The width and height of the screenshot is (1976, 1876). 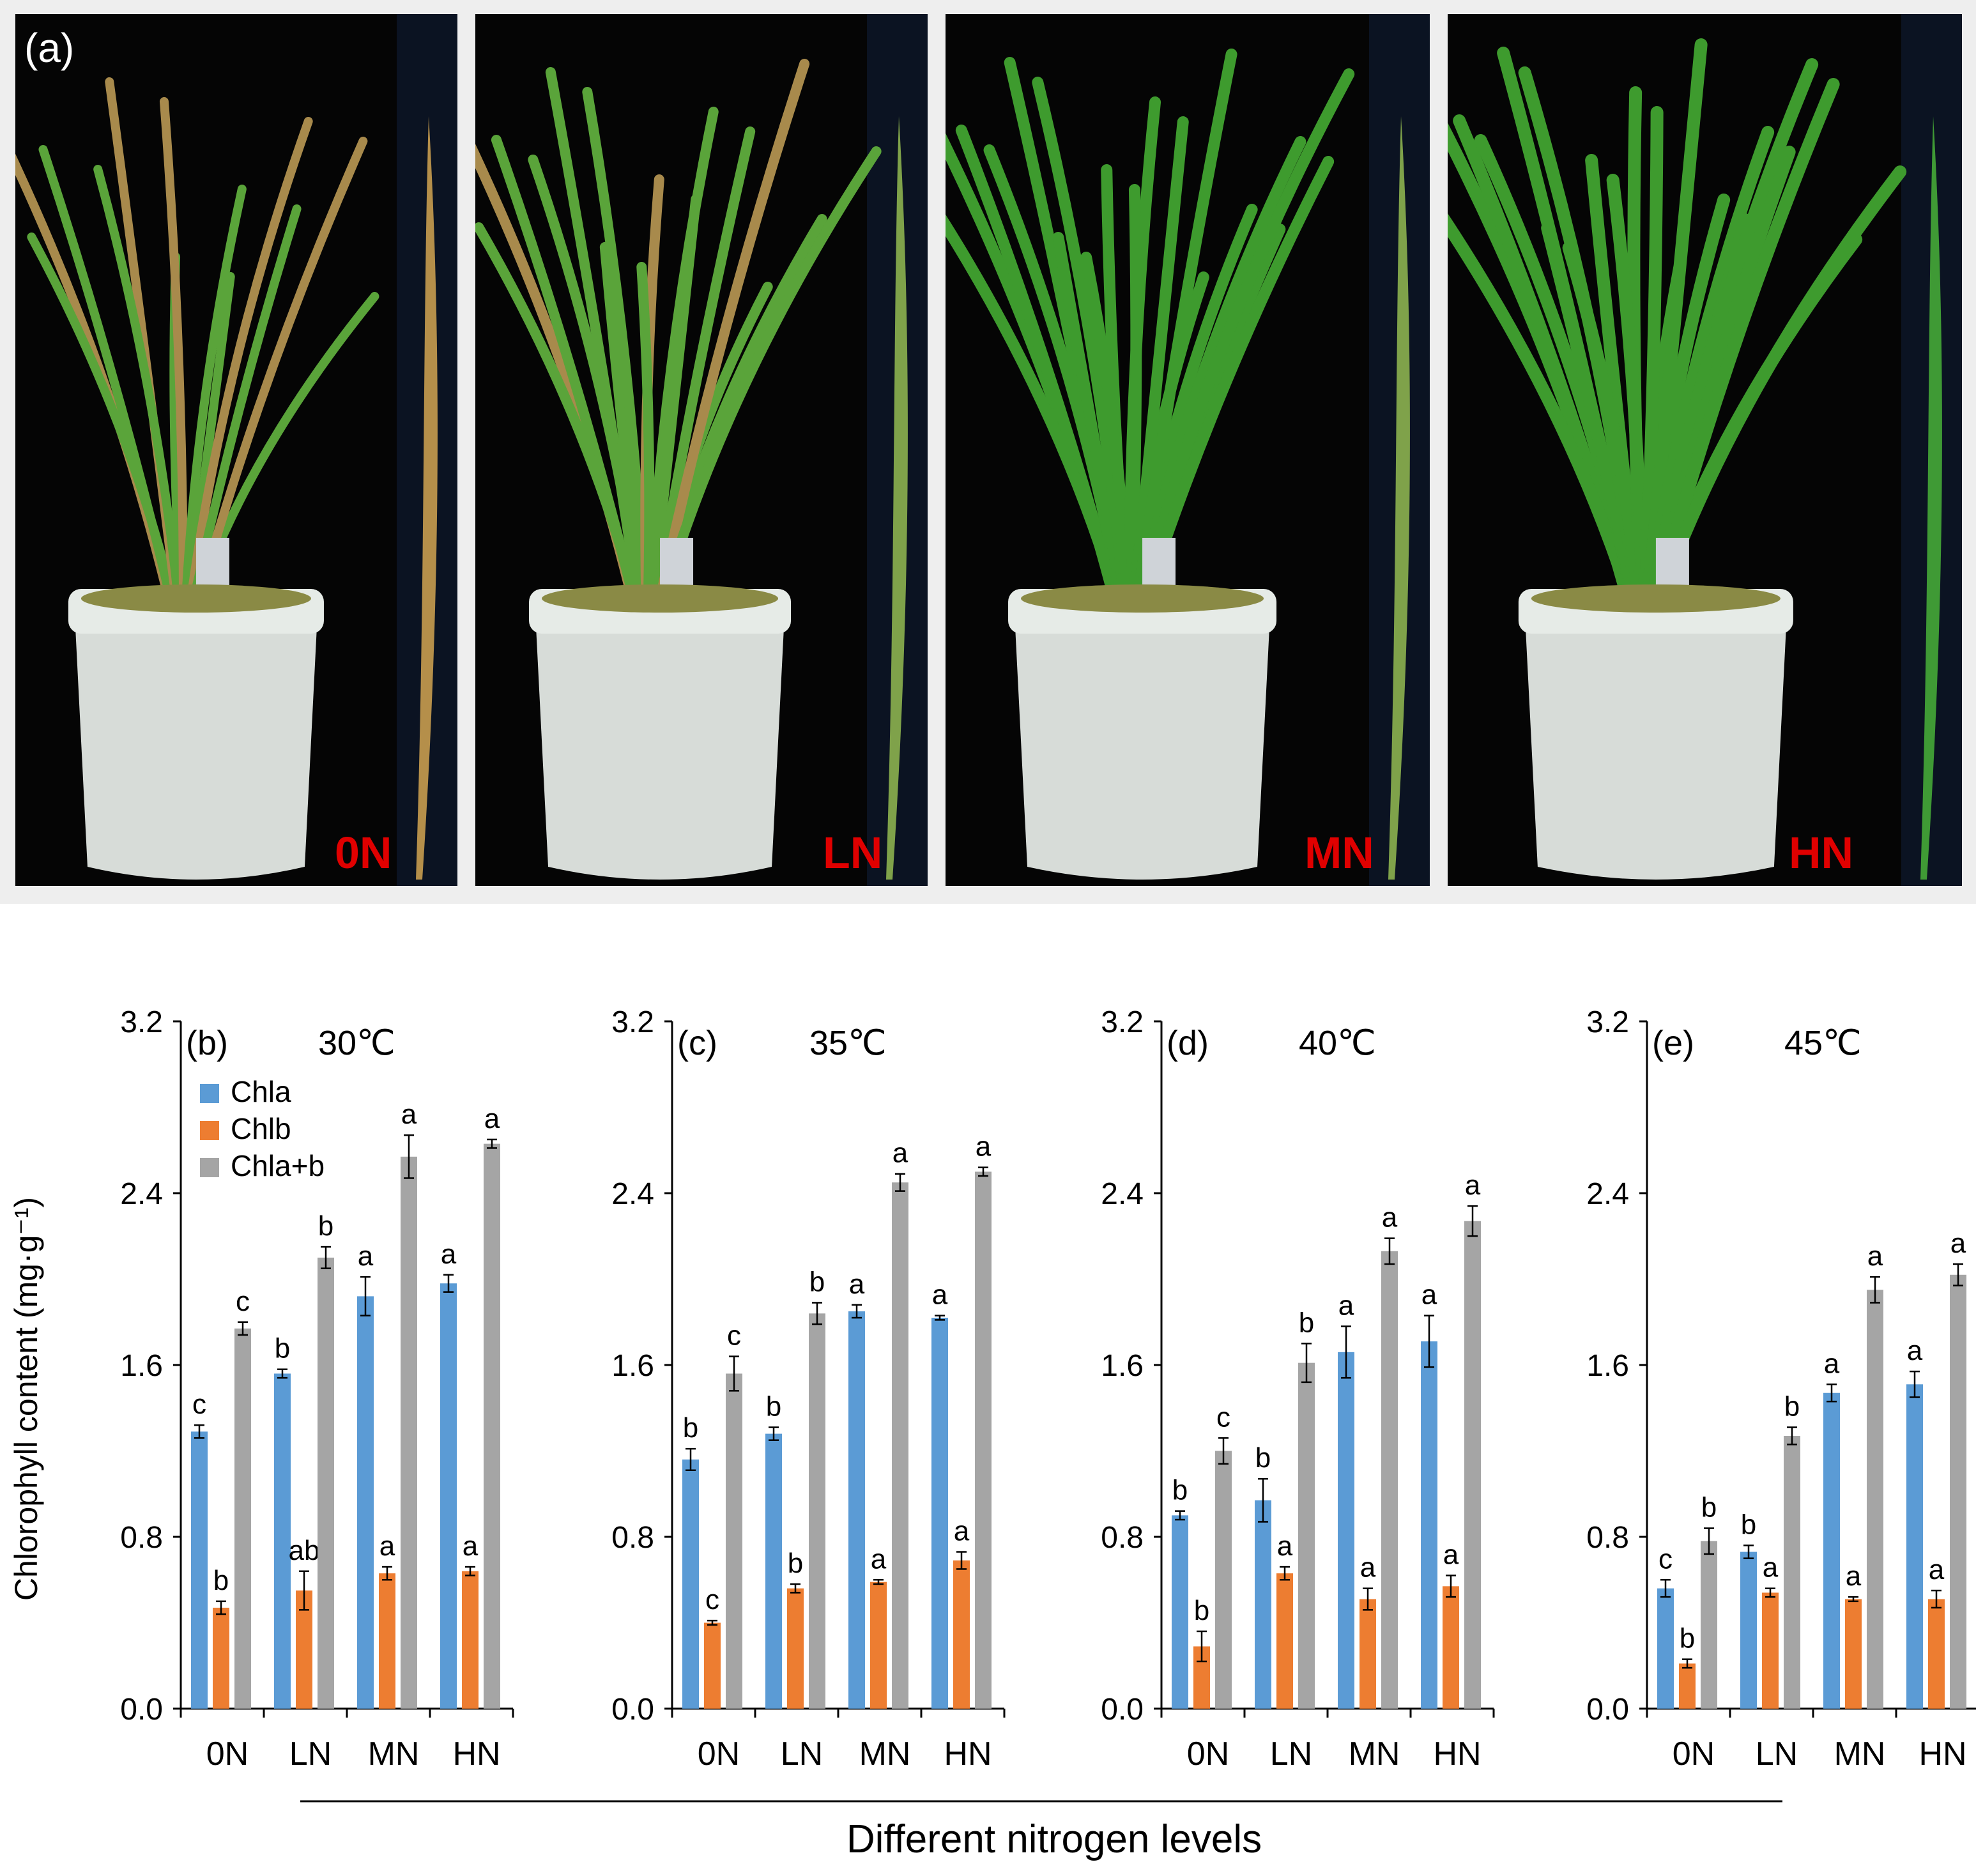 I want to click on photo-tag-ln: LN, so click(x=853, y=853).